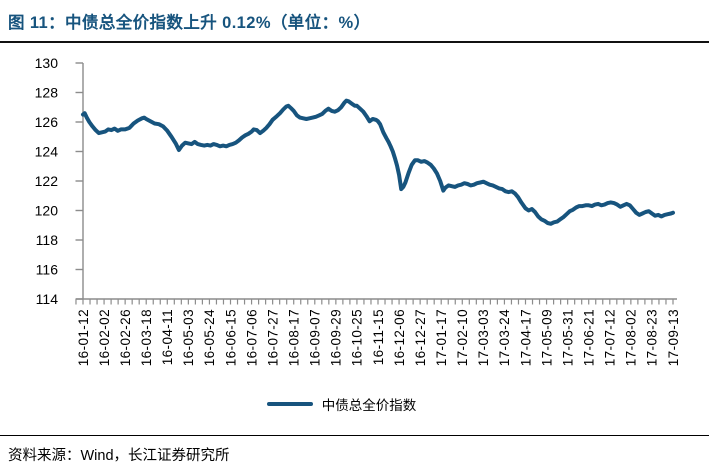 This screenshot has height=475, width=709. I want to click on x-tick-label: 16-02-02, so click(104, 337).